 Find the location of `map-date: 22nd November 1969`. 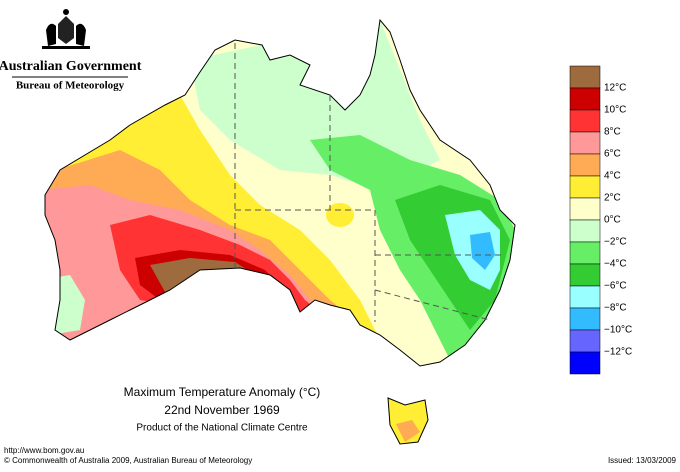

map-date: 22nd November 1969 is located at coordinates (222, 410).